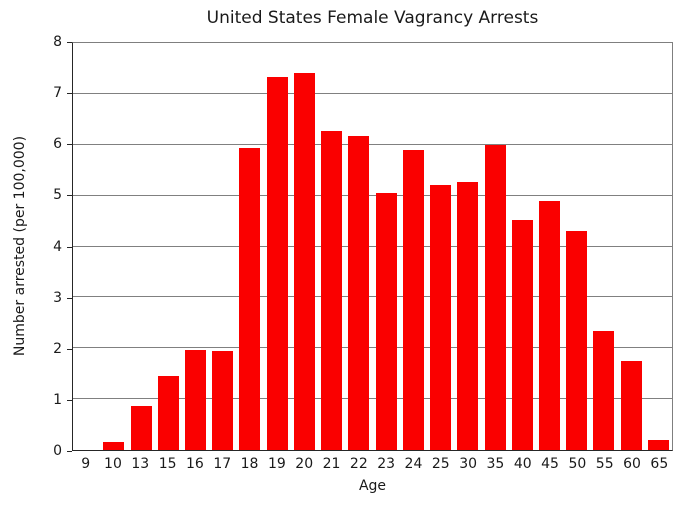 This screenshot has height=512, width=683. What do you see at coordinates (222, 464) in the screenshot?
I see `x-tick-label-17: 17` at bounding box center [222, 464].